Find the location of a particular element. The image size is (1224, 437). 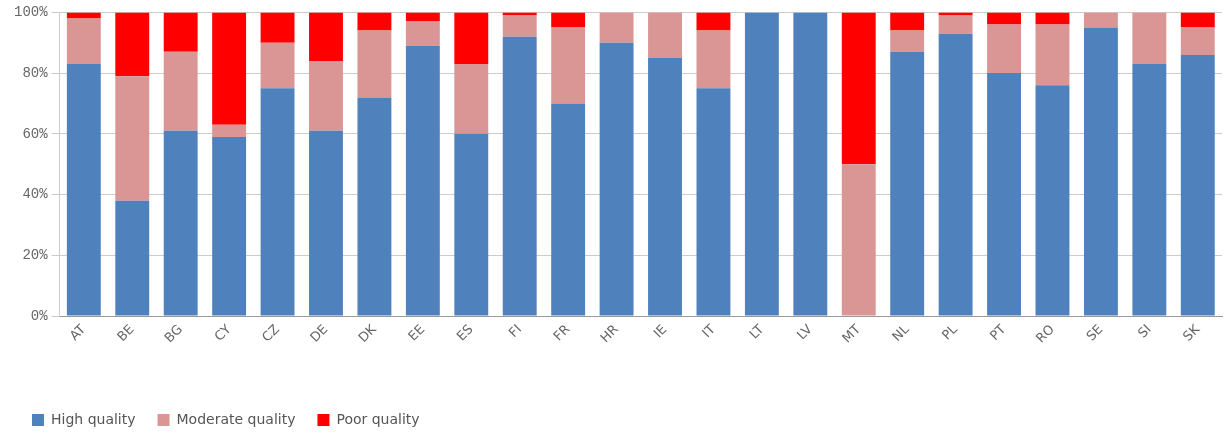

y-tick-label: 100% is located at coordinates (31, 12).